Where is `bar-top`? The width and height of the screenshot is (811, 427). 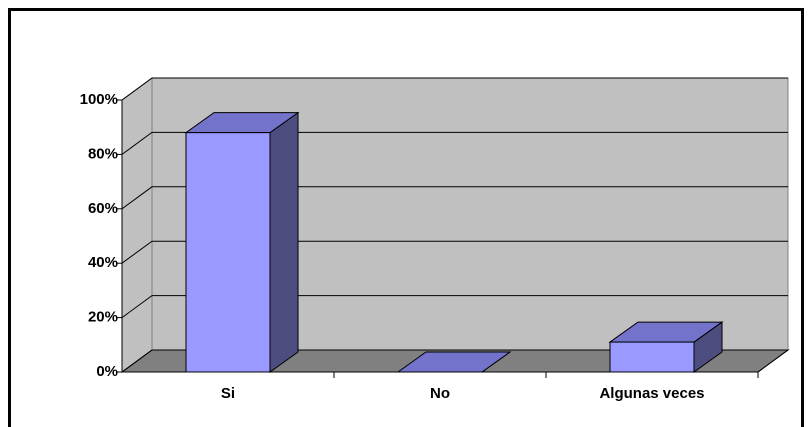
bar-top is located at coordinates (454, 362).